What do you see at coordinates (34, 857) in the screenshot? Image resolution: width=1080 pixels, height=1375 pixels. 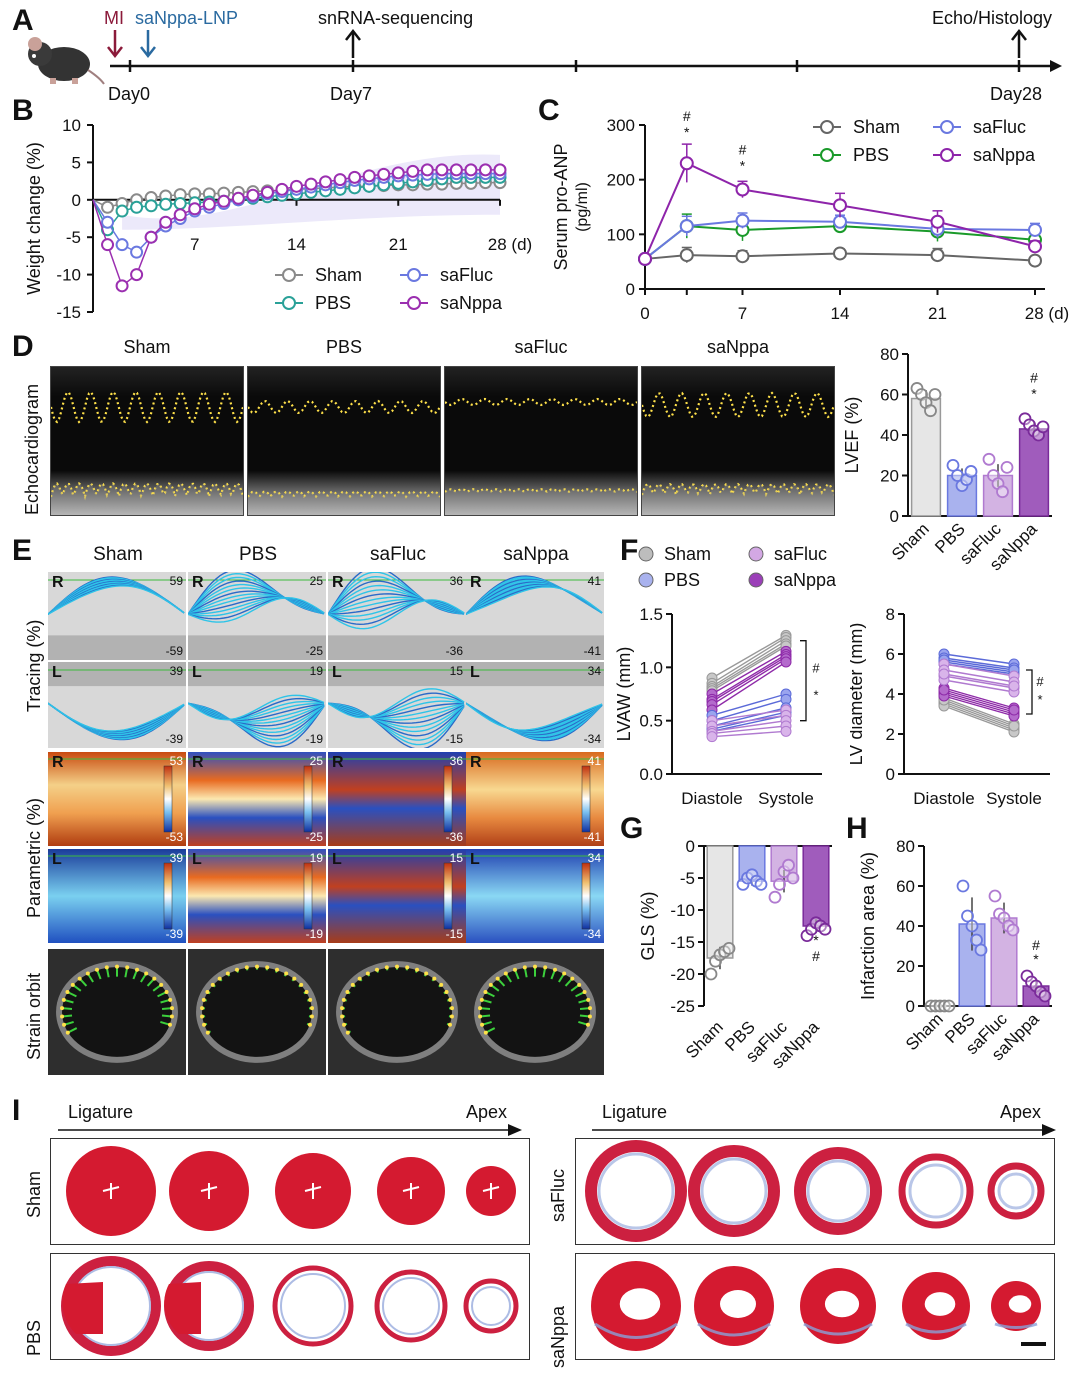 I see `parametric-row-label: Parametric (%)` at bounding box center [34, 857].